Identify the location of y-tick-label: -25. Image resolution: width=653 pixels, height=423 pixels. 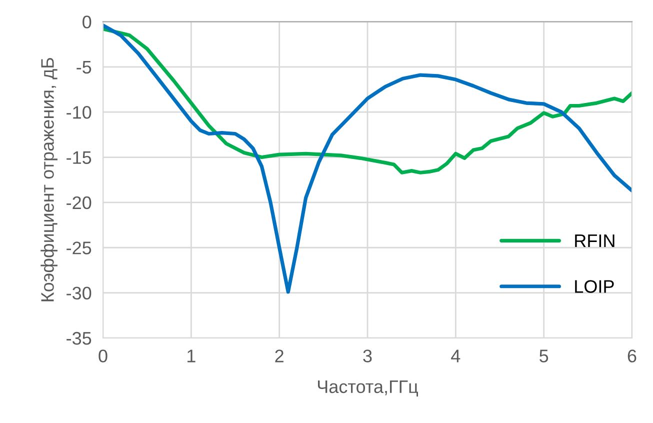
(79, 248).